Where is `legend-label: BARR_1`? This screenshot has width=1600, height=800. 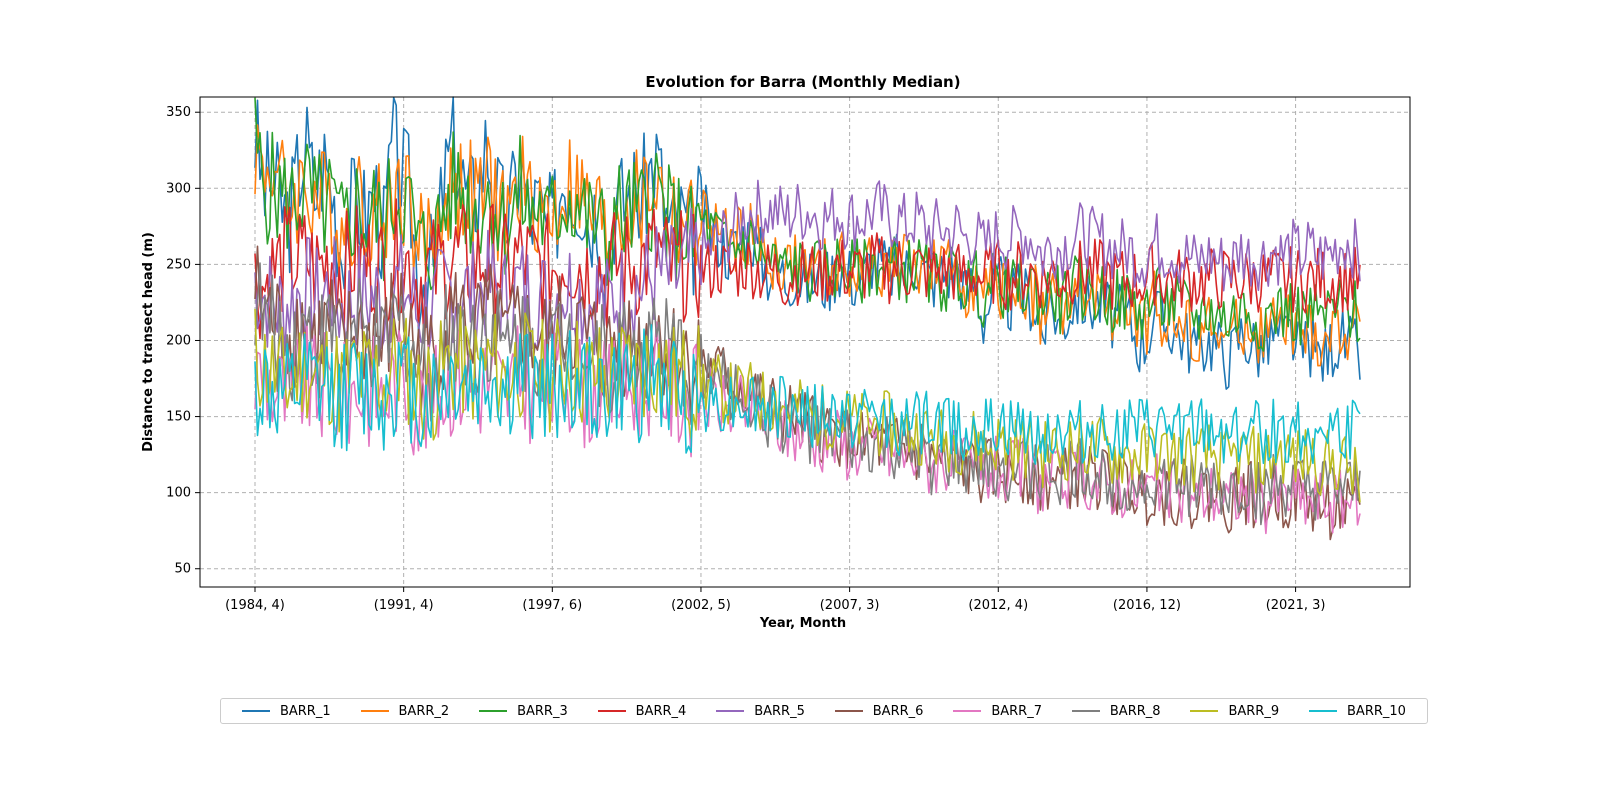 legend-label: BARR_1 is located at coordinates (305, 711).